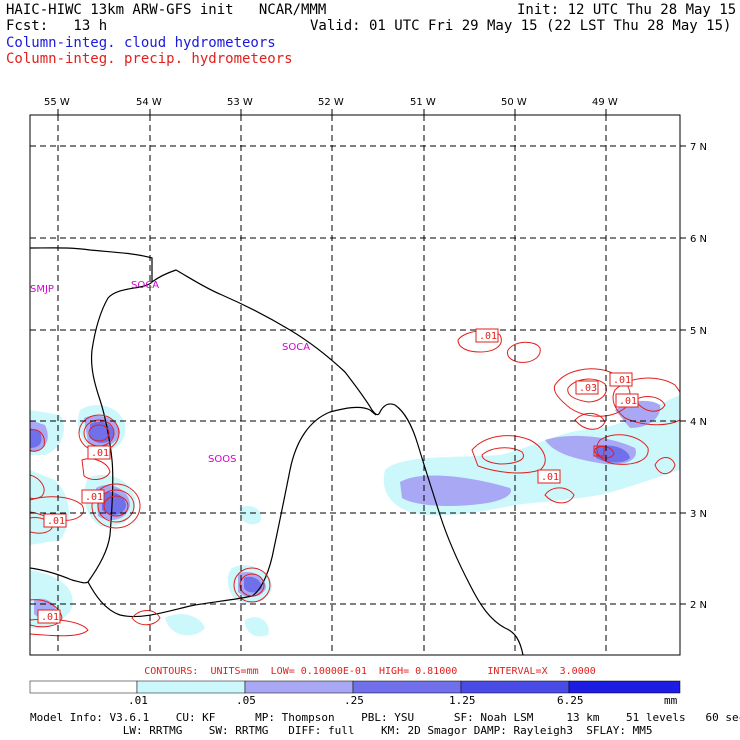  I want to click on map-title: HAIC-HIWC 13km ARW-GFS init NCAR/MMM, so click(166, 10).